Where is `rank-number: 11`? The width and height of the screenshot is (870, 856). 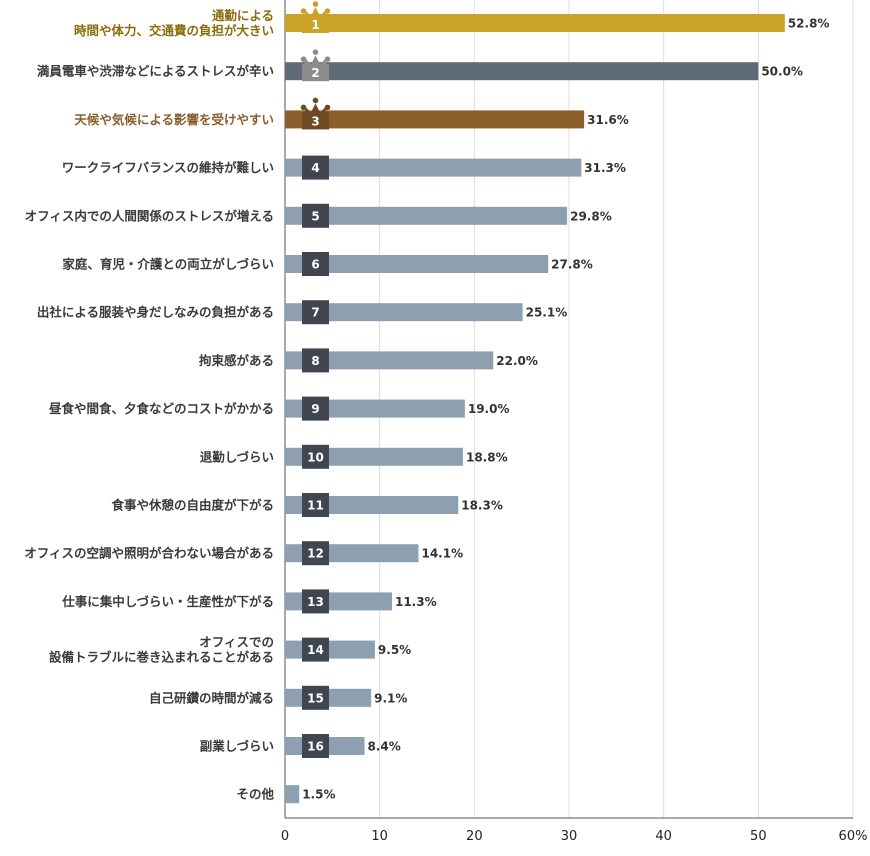 rank-number: 11 is located at coordinates (315, 506).